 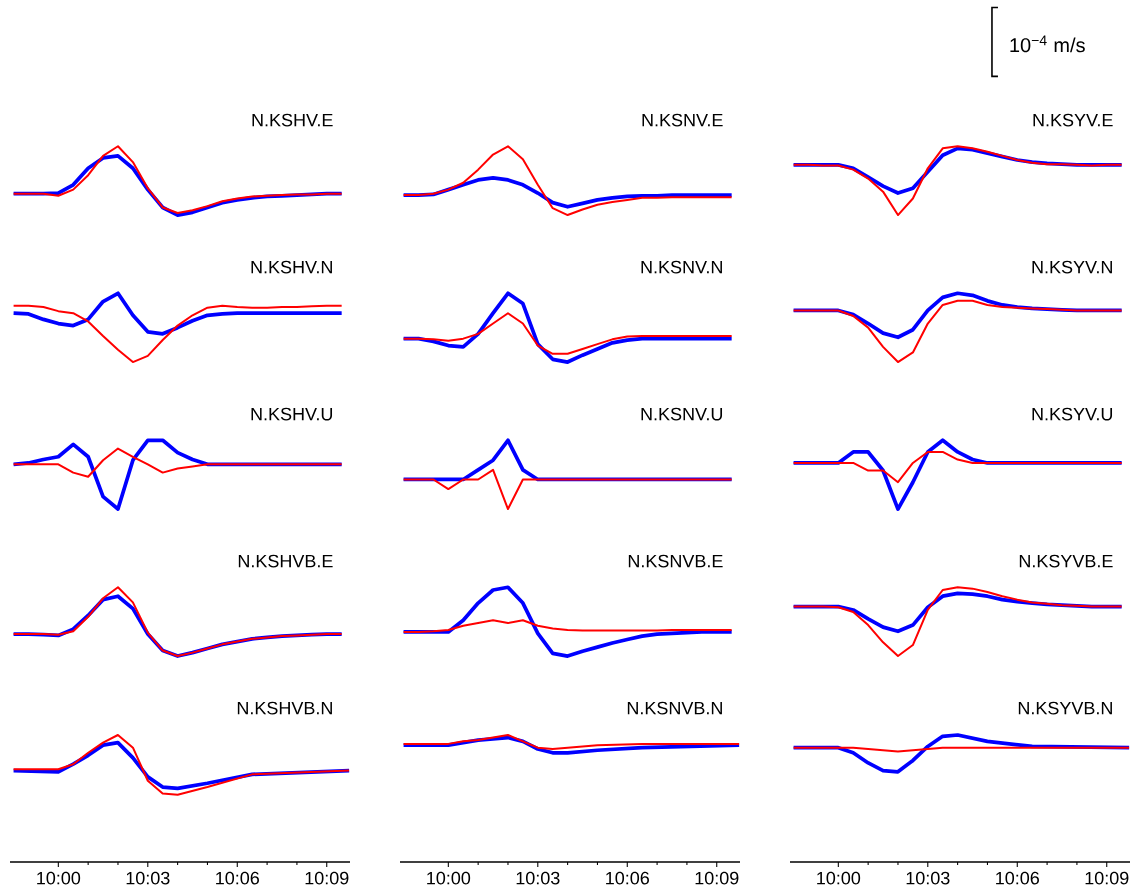 I want to click on chart-title: N.KSHVB.E, so click(x=285, y=561).